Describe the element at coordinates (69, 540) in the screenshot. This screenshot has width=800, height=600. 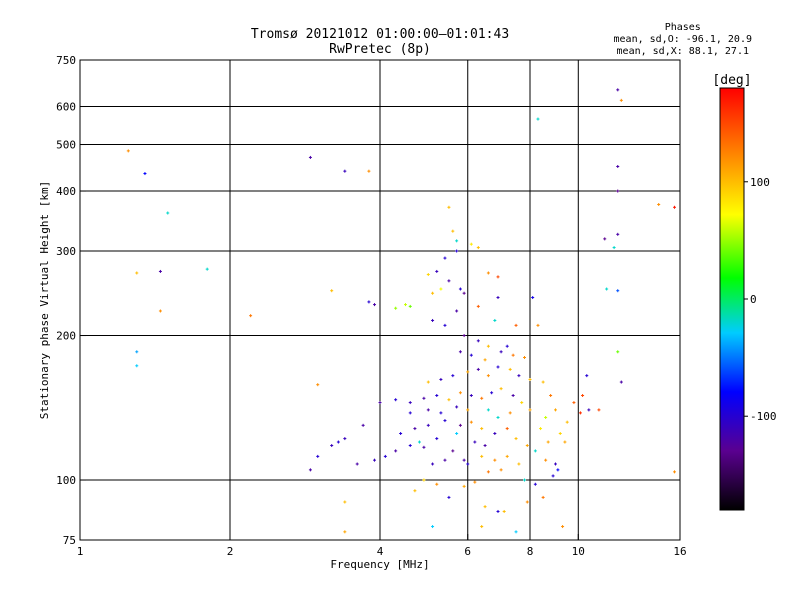
I see `y-tick-label: 75` at that location.